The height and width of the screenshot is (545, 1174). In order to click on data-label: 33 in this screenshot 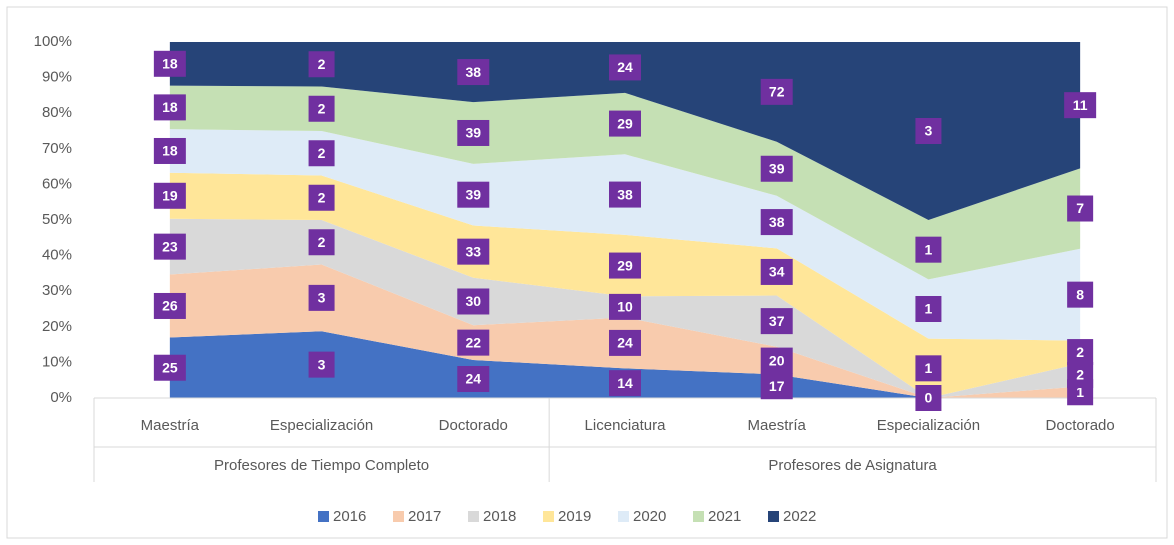, I will do `click(473, 251)`.